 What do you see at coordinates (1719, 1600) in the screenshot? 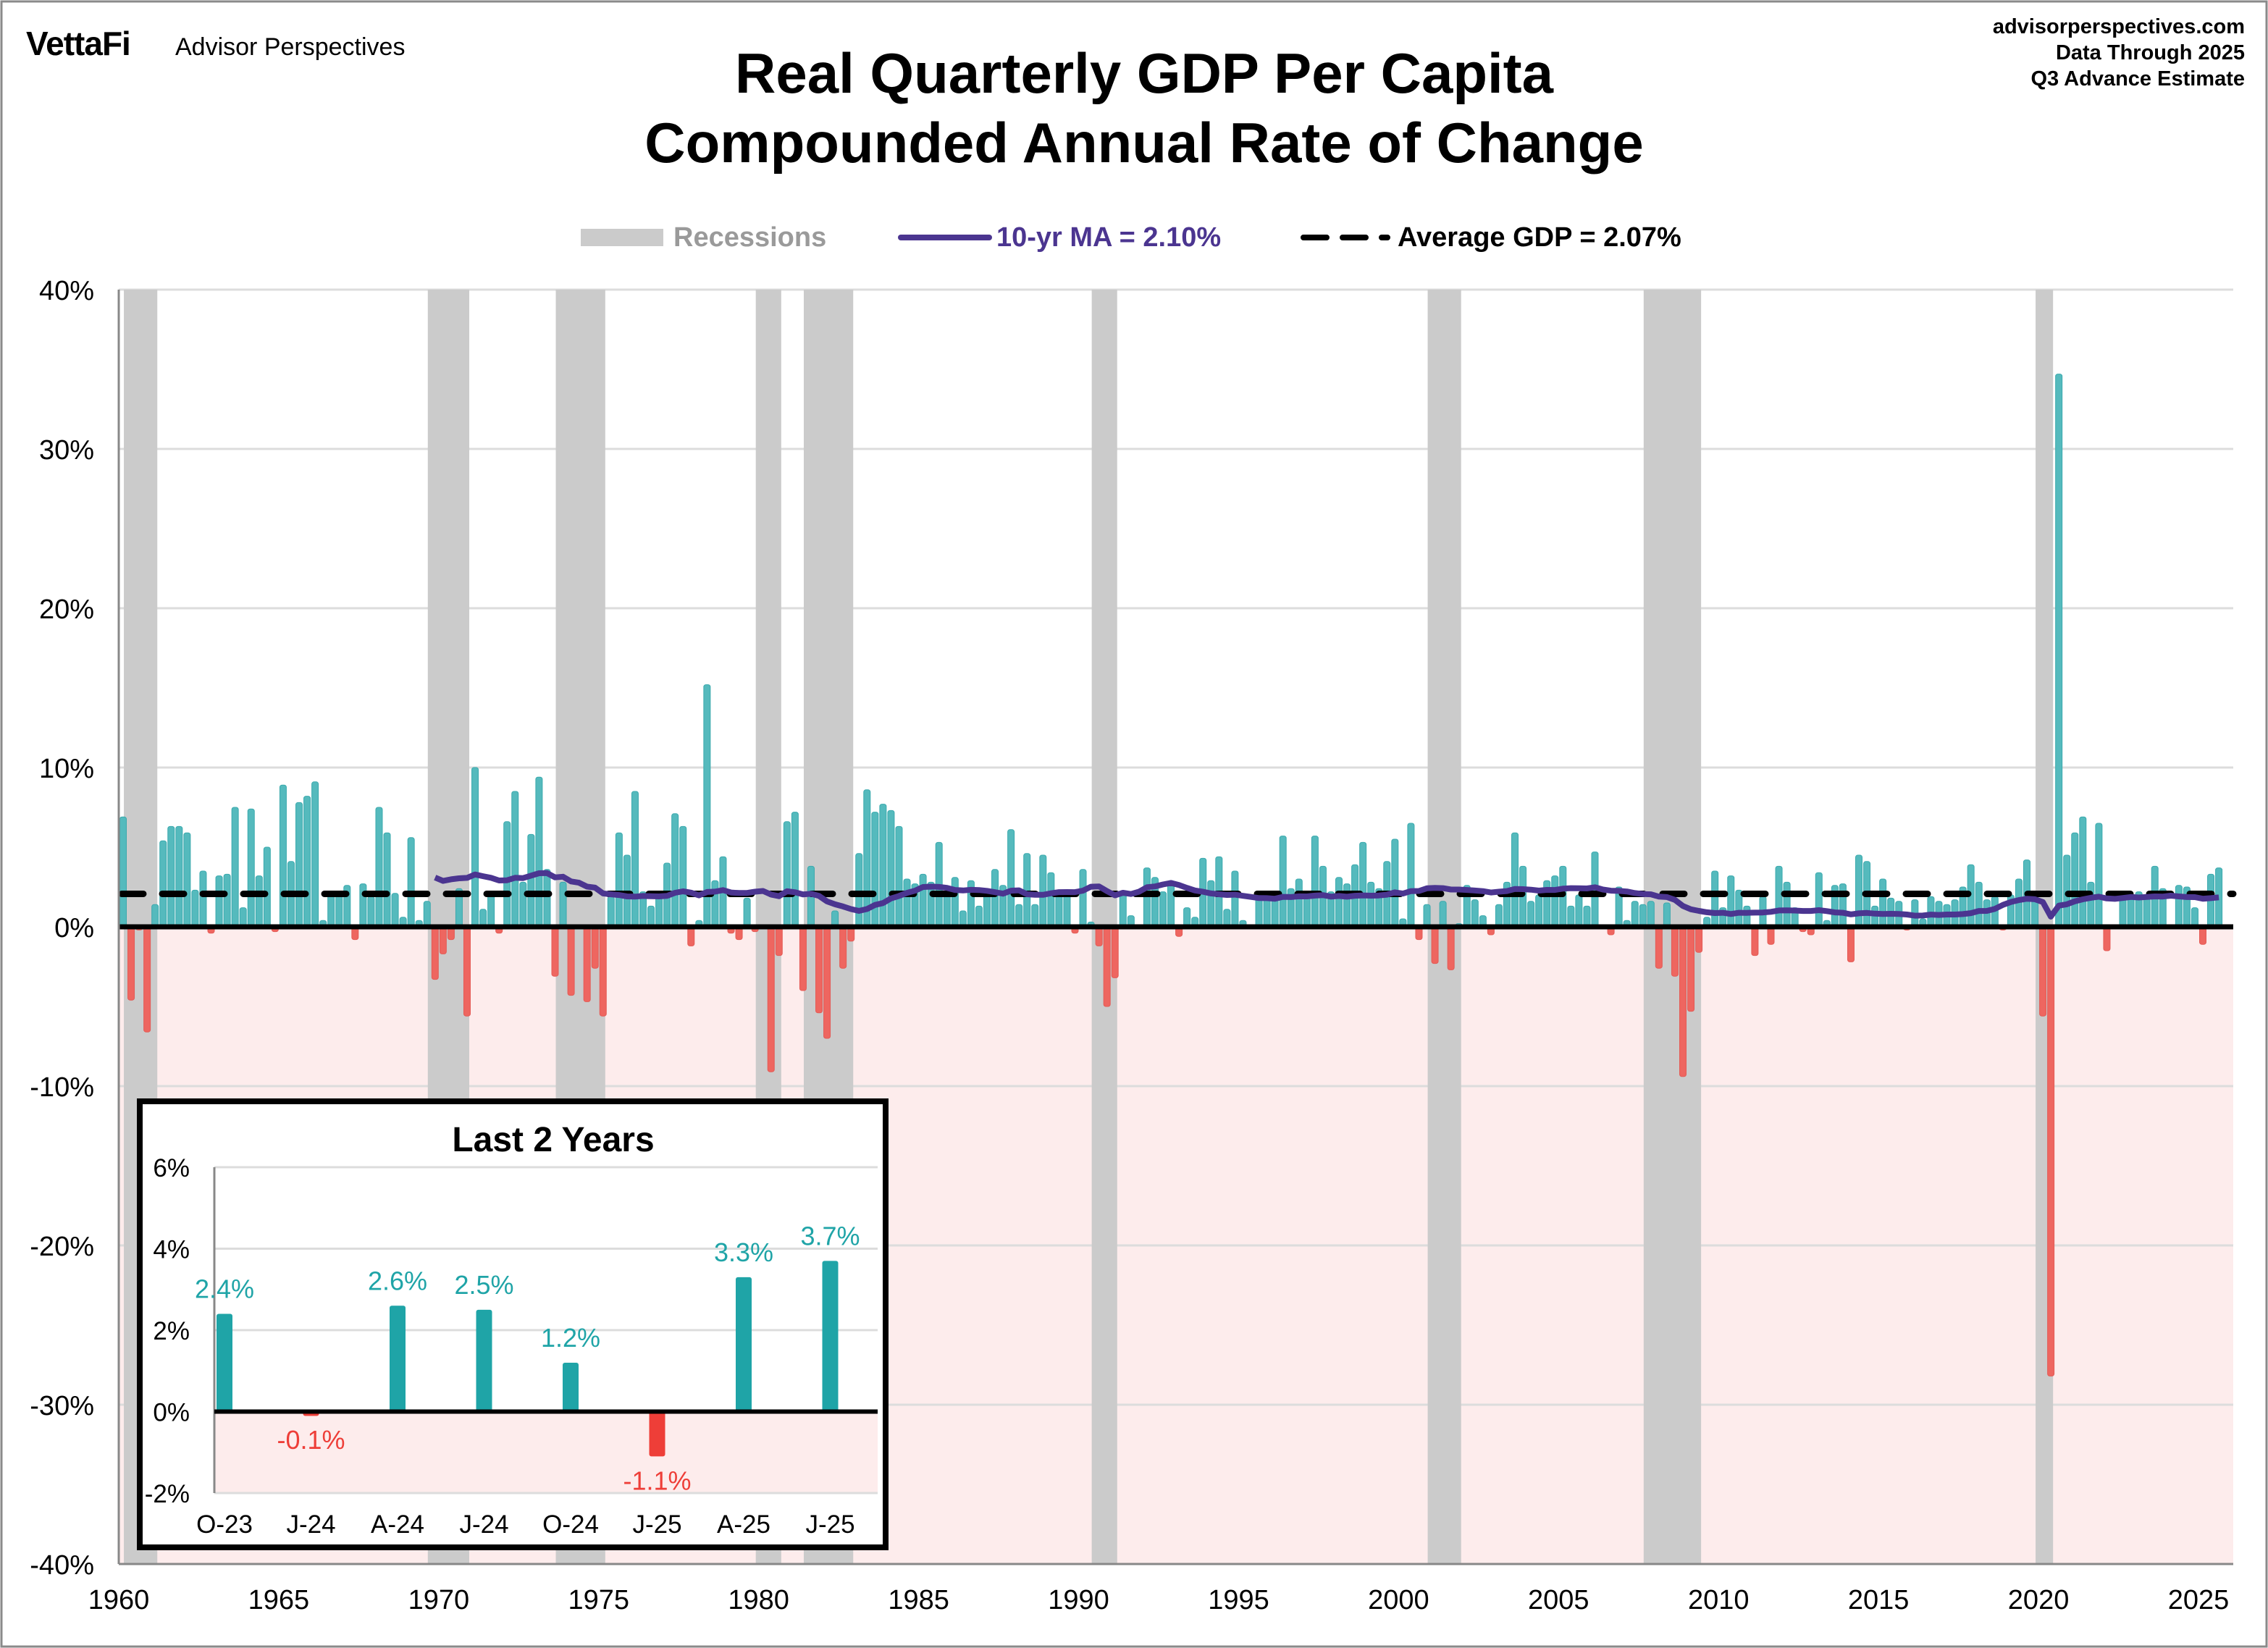
I see `x-tick-label: 2010` at bounding box center [1719, 1600].